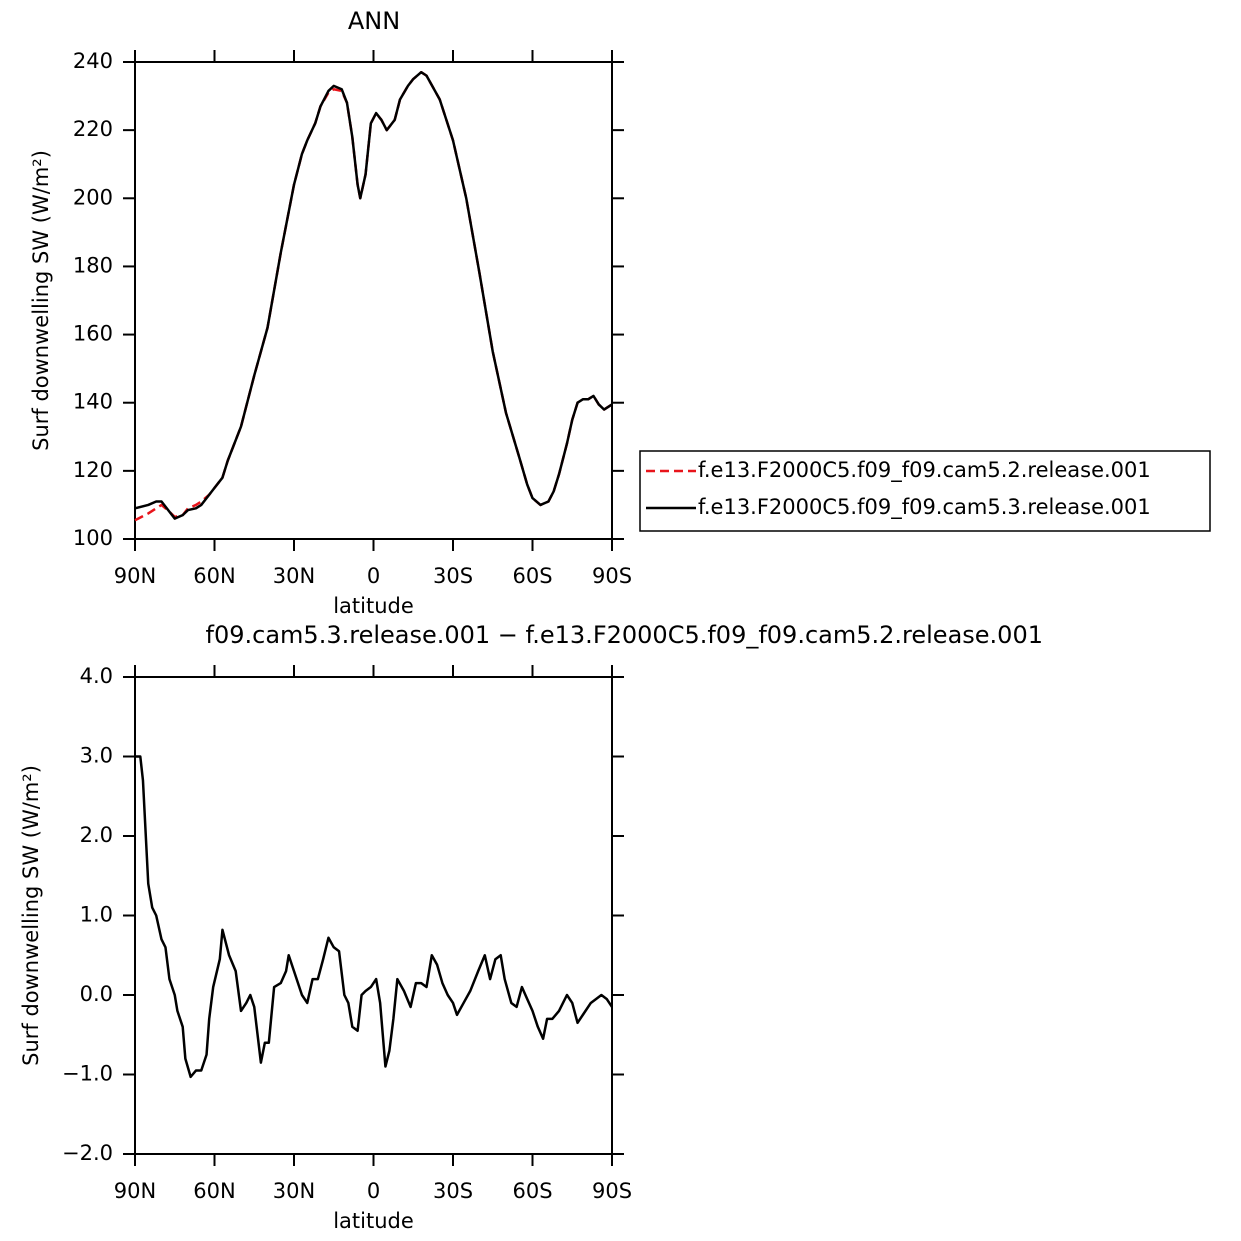 Image resolution: width=1241 pixels, height=1241 pixels. What do you see at coordinates (93, 265) in the screenshot?
I see `y-tick-label: 180` at bounding box center [93, 265].